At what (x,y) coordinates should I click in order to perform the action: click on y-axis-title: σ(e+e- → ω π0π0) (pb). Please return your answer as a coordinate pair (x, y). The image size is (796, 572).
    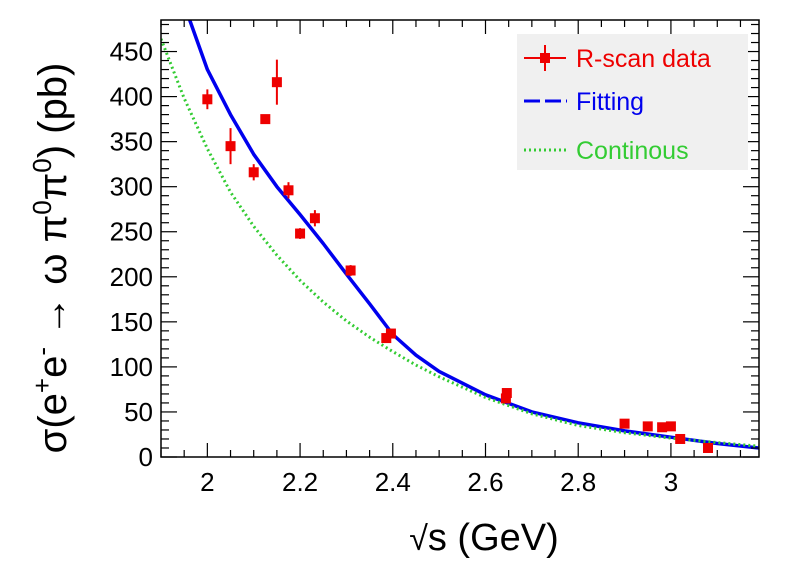
    Looking at the image, I should click on (51, 258).